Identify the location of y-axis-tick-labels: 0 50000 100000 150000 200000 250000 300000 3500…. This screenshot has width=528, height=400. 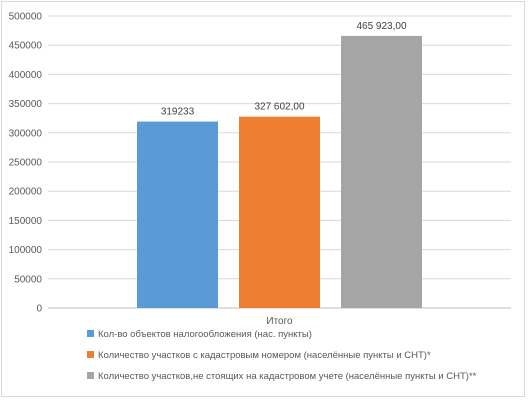
(26, 163).